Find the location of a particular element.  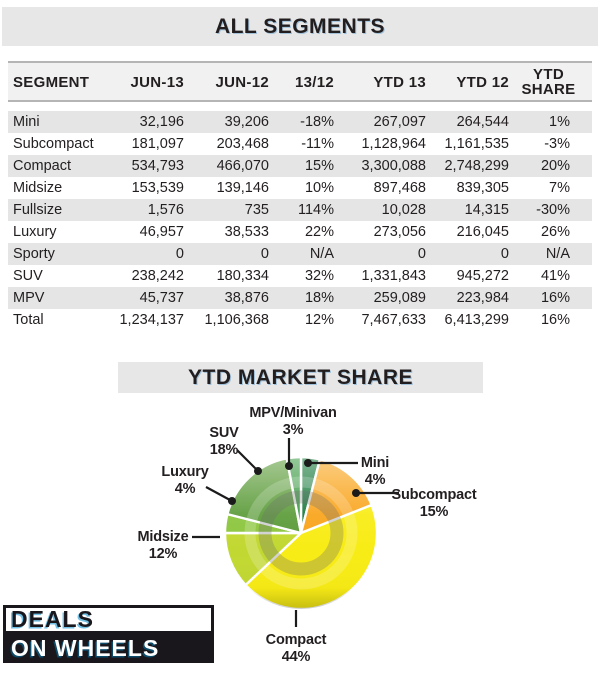

cell-value: 15% is located at coordinates (301, 166).